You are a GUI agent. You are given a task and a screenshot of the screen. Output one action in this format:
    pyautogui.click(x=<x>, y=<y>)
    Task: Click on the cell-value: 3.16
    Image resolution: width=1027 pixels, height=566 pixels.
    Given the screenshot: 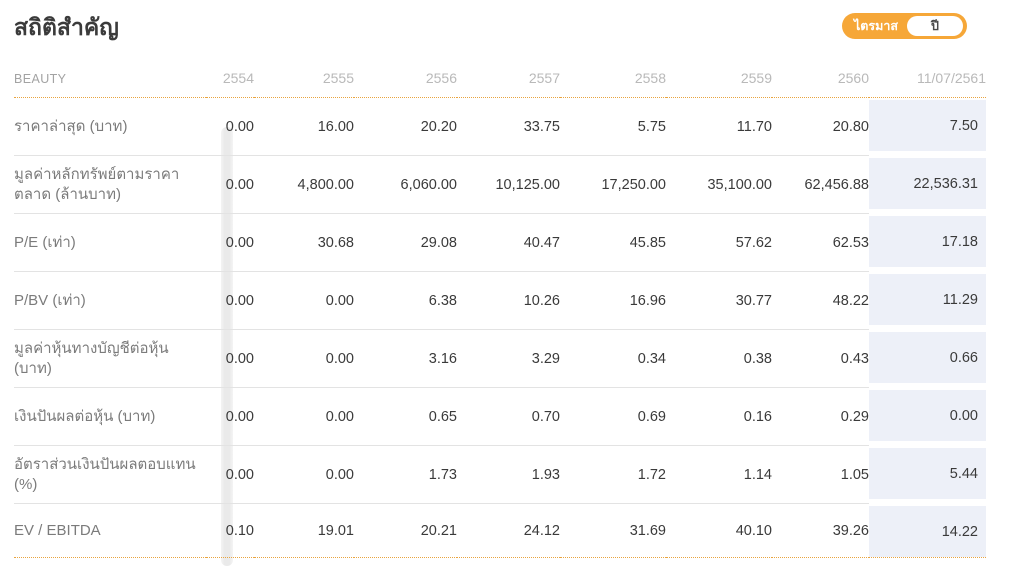 What is the action you would take?
    pyautogui.click(x=405, y=359)
    